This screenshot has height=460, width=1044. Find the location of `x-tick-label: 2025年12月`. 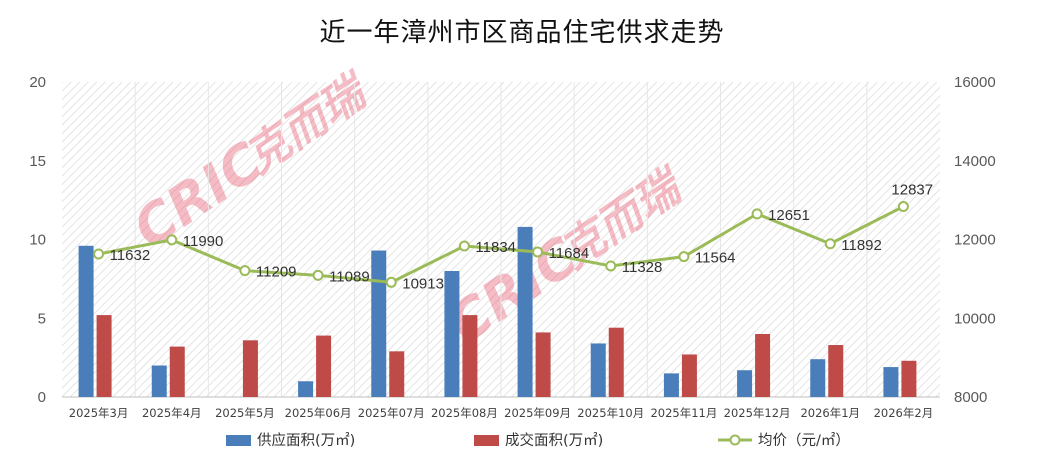

x-tick-label: 2025年12月 is located at coordinates (757, 413).